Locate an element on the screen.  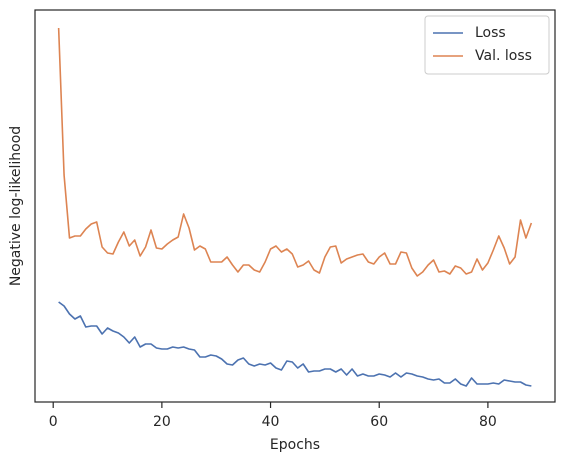
x-tick-label: 40 is located at coordinates (271, 422).